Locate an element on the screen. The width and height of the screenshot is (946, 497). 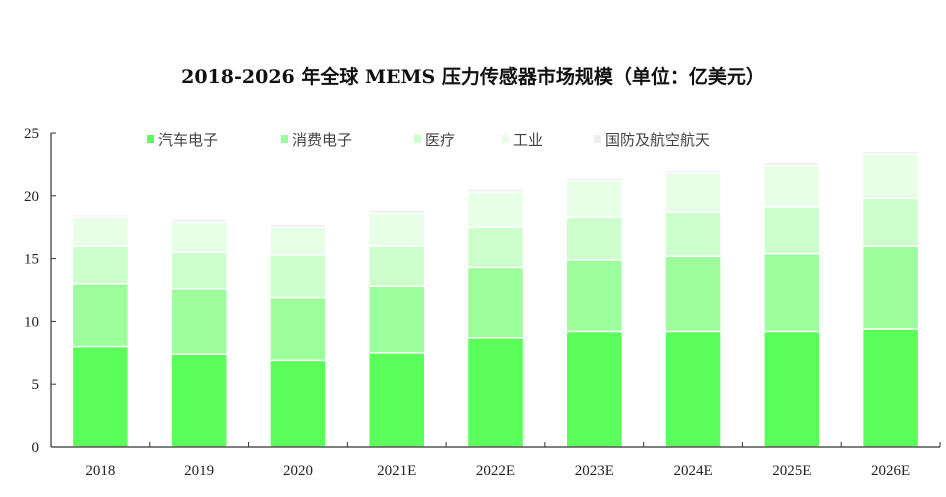
x-tick-label: 2025E is located at coordinates (791, 471).